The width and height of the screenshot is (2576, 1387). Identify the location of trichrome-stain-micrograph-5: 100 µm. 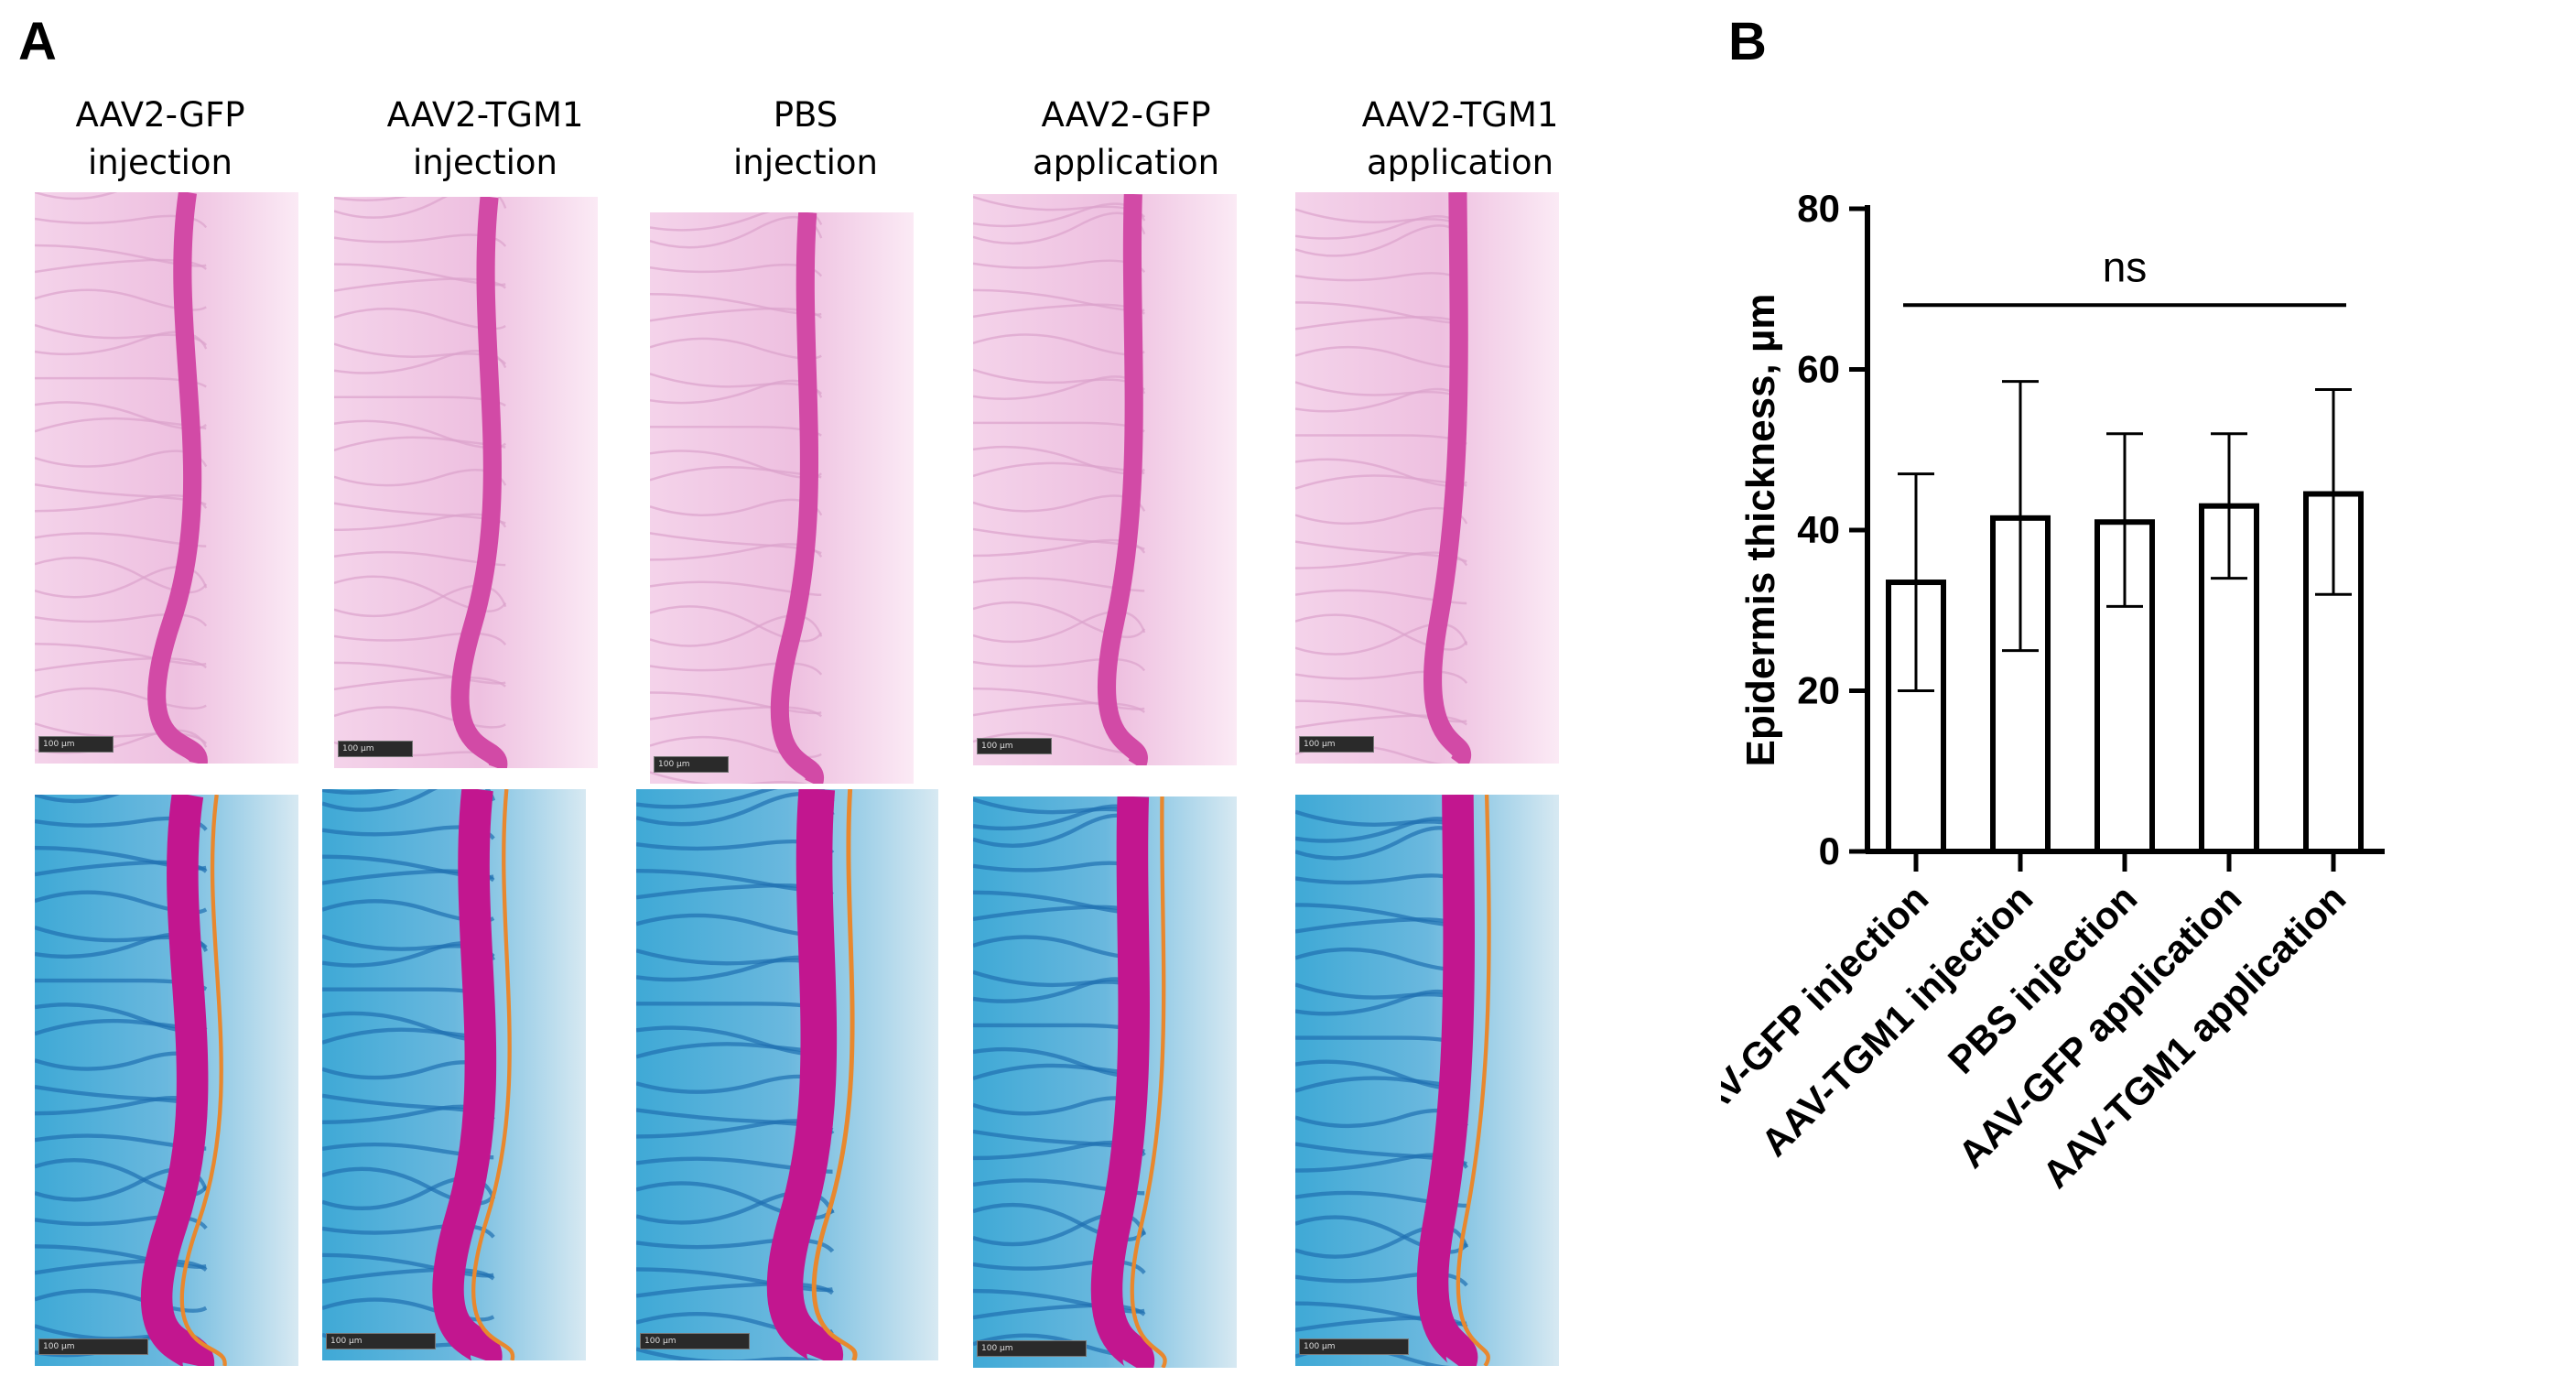
(1427, 1080).